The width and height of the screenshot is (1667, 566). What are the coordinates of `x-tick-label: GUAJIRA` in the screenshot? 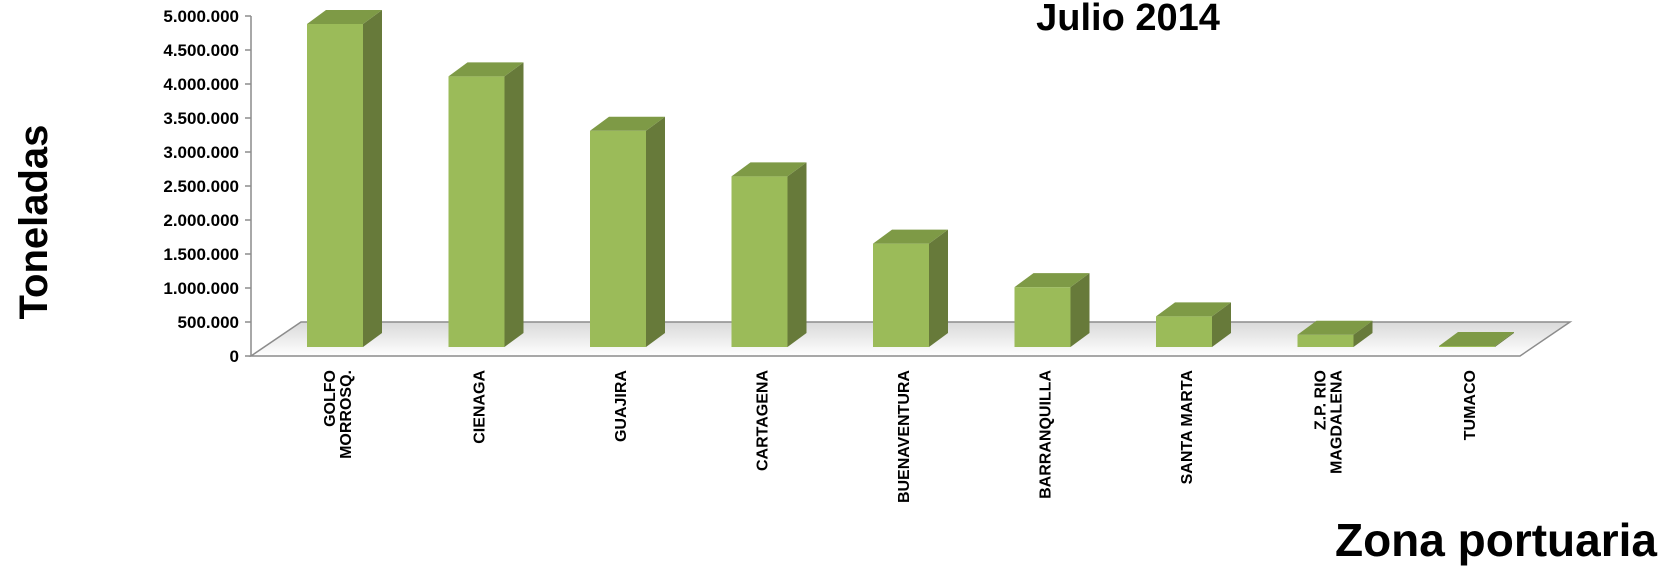 It's located at (621, 406).